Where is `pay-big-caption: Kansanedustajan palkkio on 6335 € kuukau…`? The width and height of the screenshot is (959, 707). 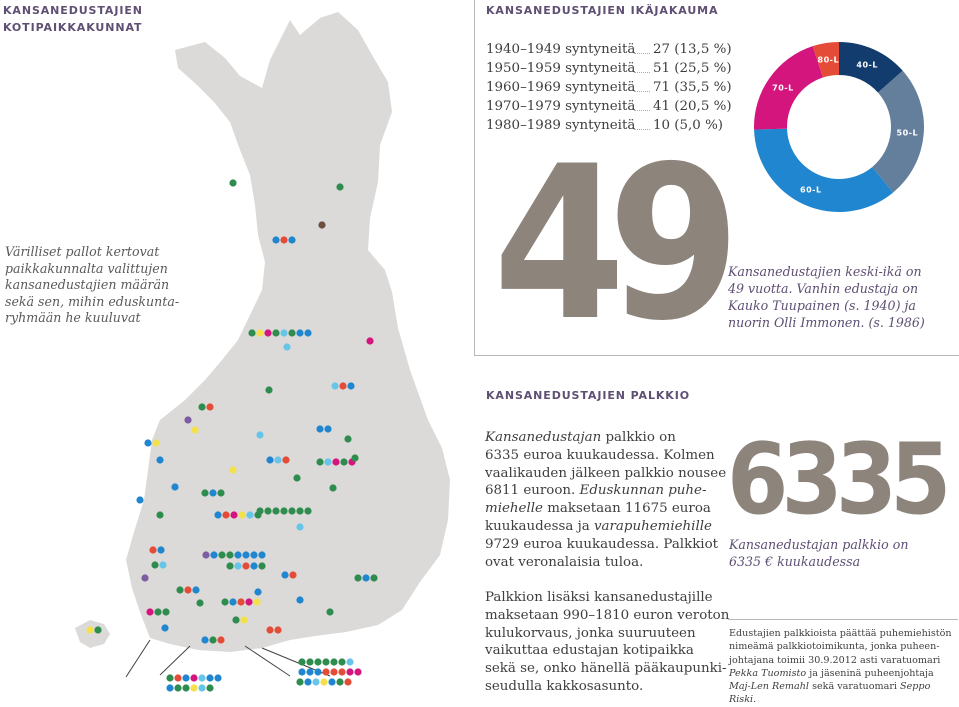 pay-big-caption: Kansanedustajan palkkio on 6335 € kuukau… is located at coordinates (819, 553).